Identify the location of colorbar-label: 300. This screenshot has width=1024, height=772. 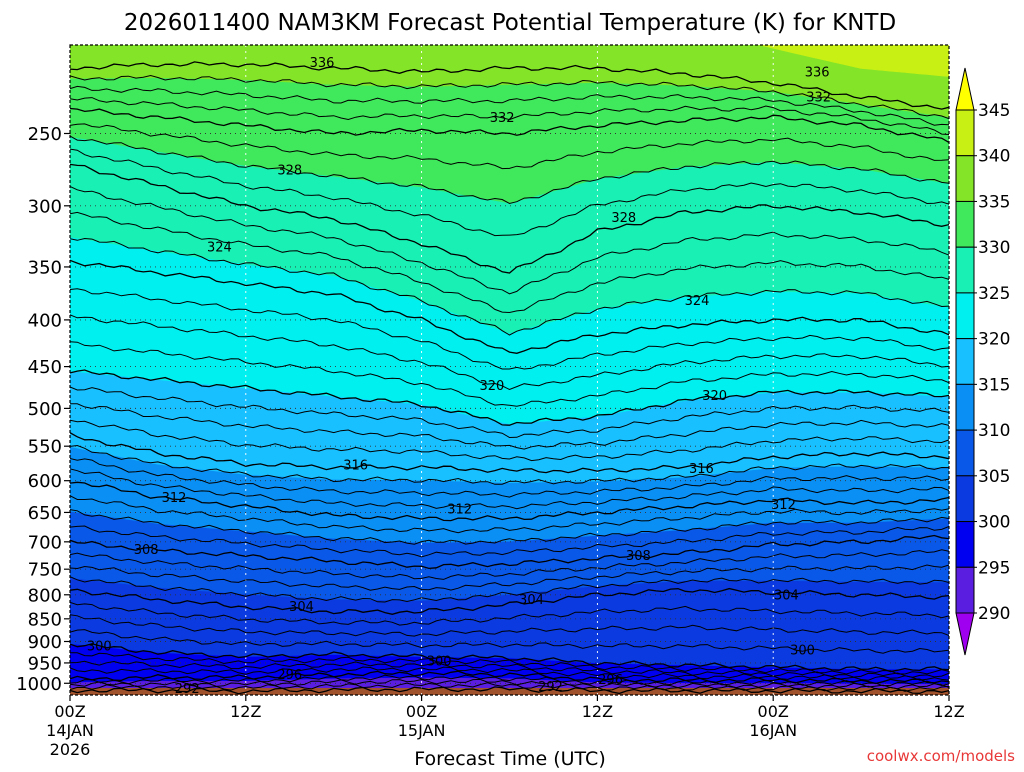
(994, 523).